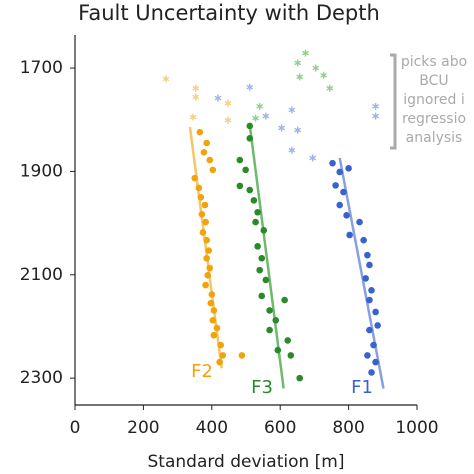  I want to click on annotation: analysis, so click(434, 138).